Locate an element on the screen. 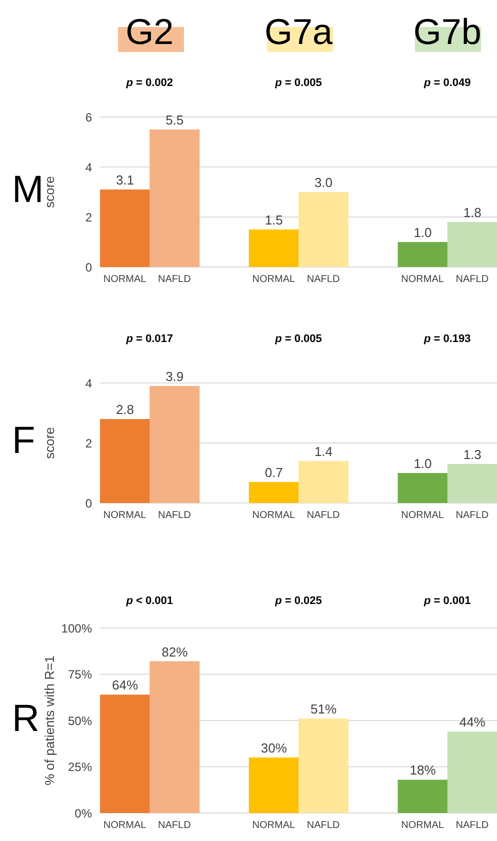 The image size is (497, 841). text: G7b is located at coordinates (447, 31).